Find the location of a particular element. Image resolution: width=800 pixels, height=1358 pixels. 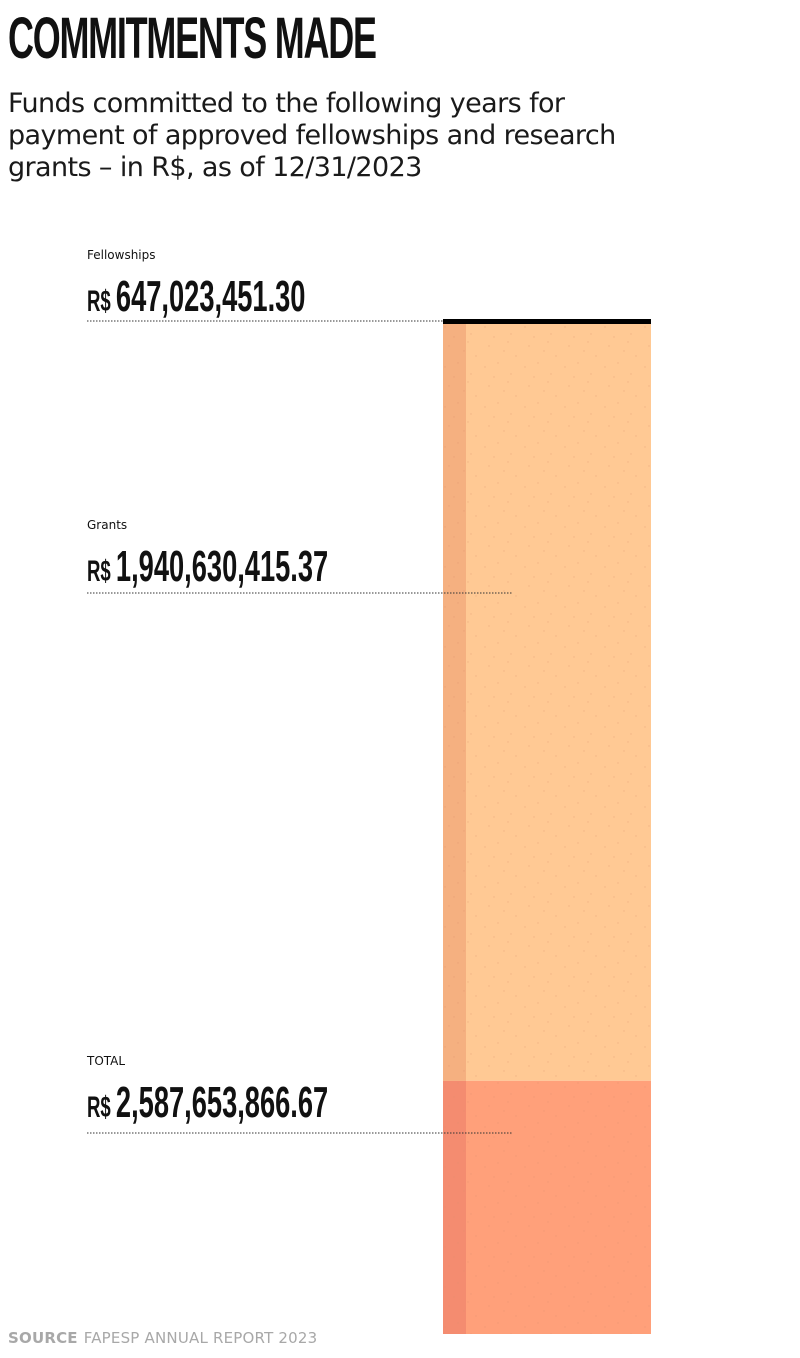

amount: 1,940,630,415.37 is located at coordinates (222, 565).